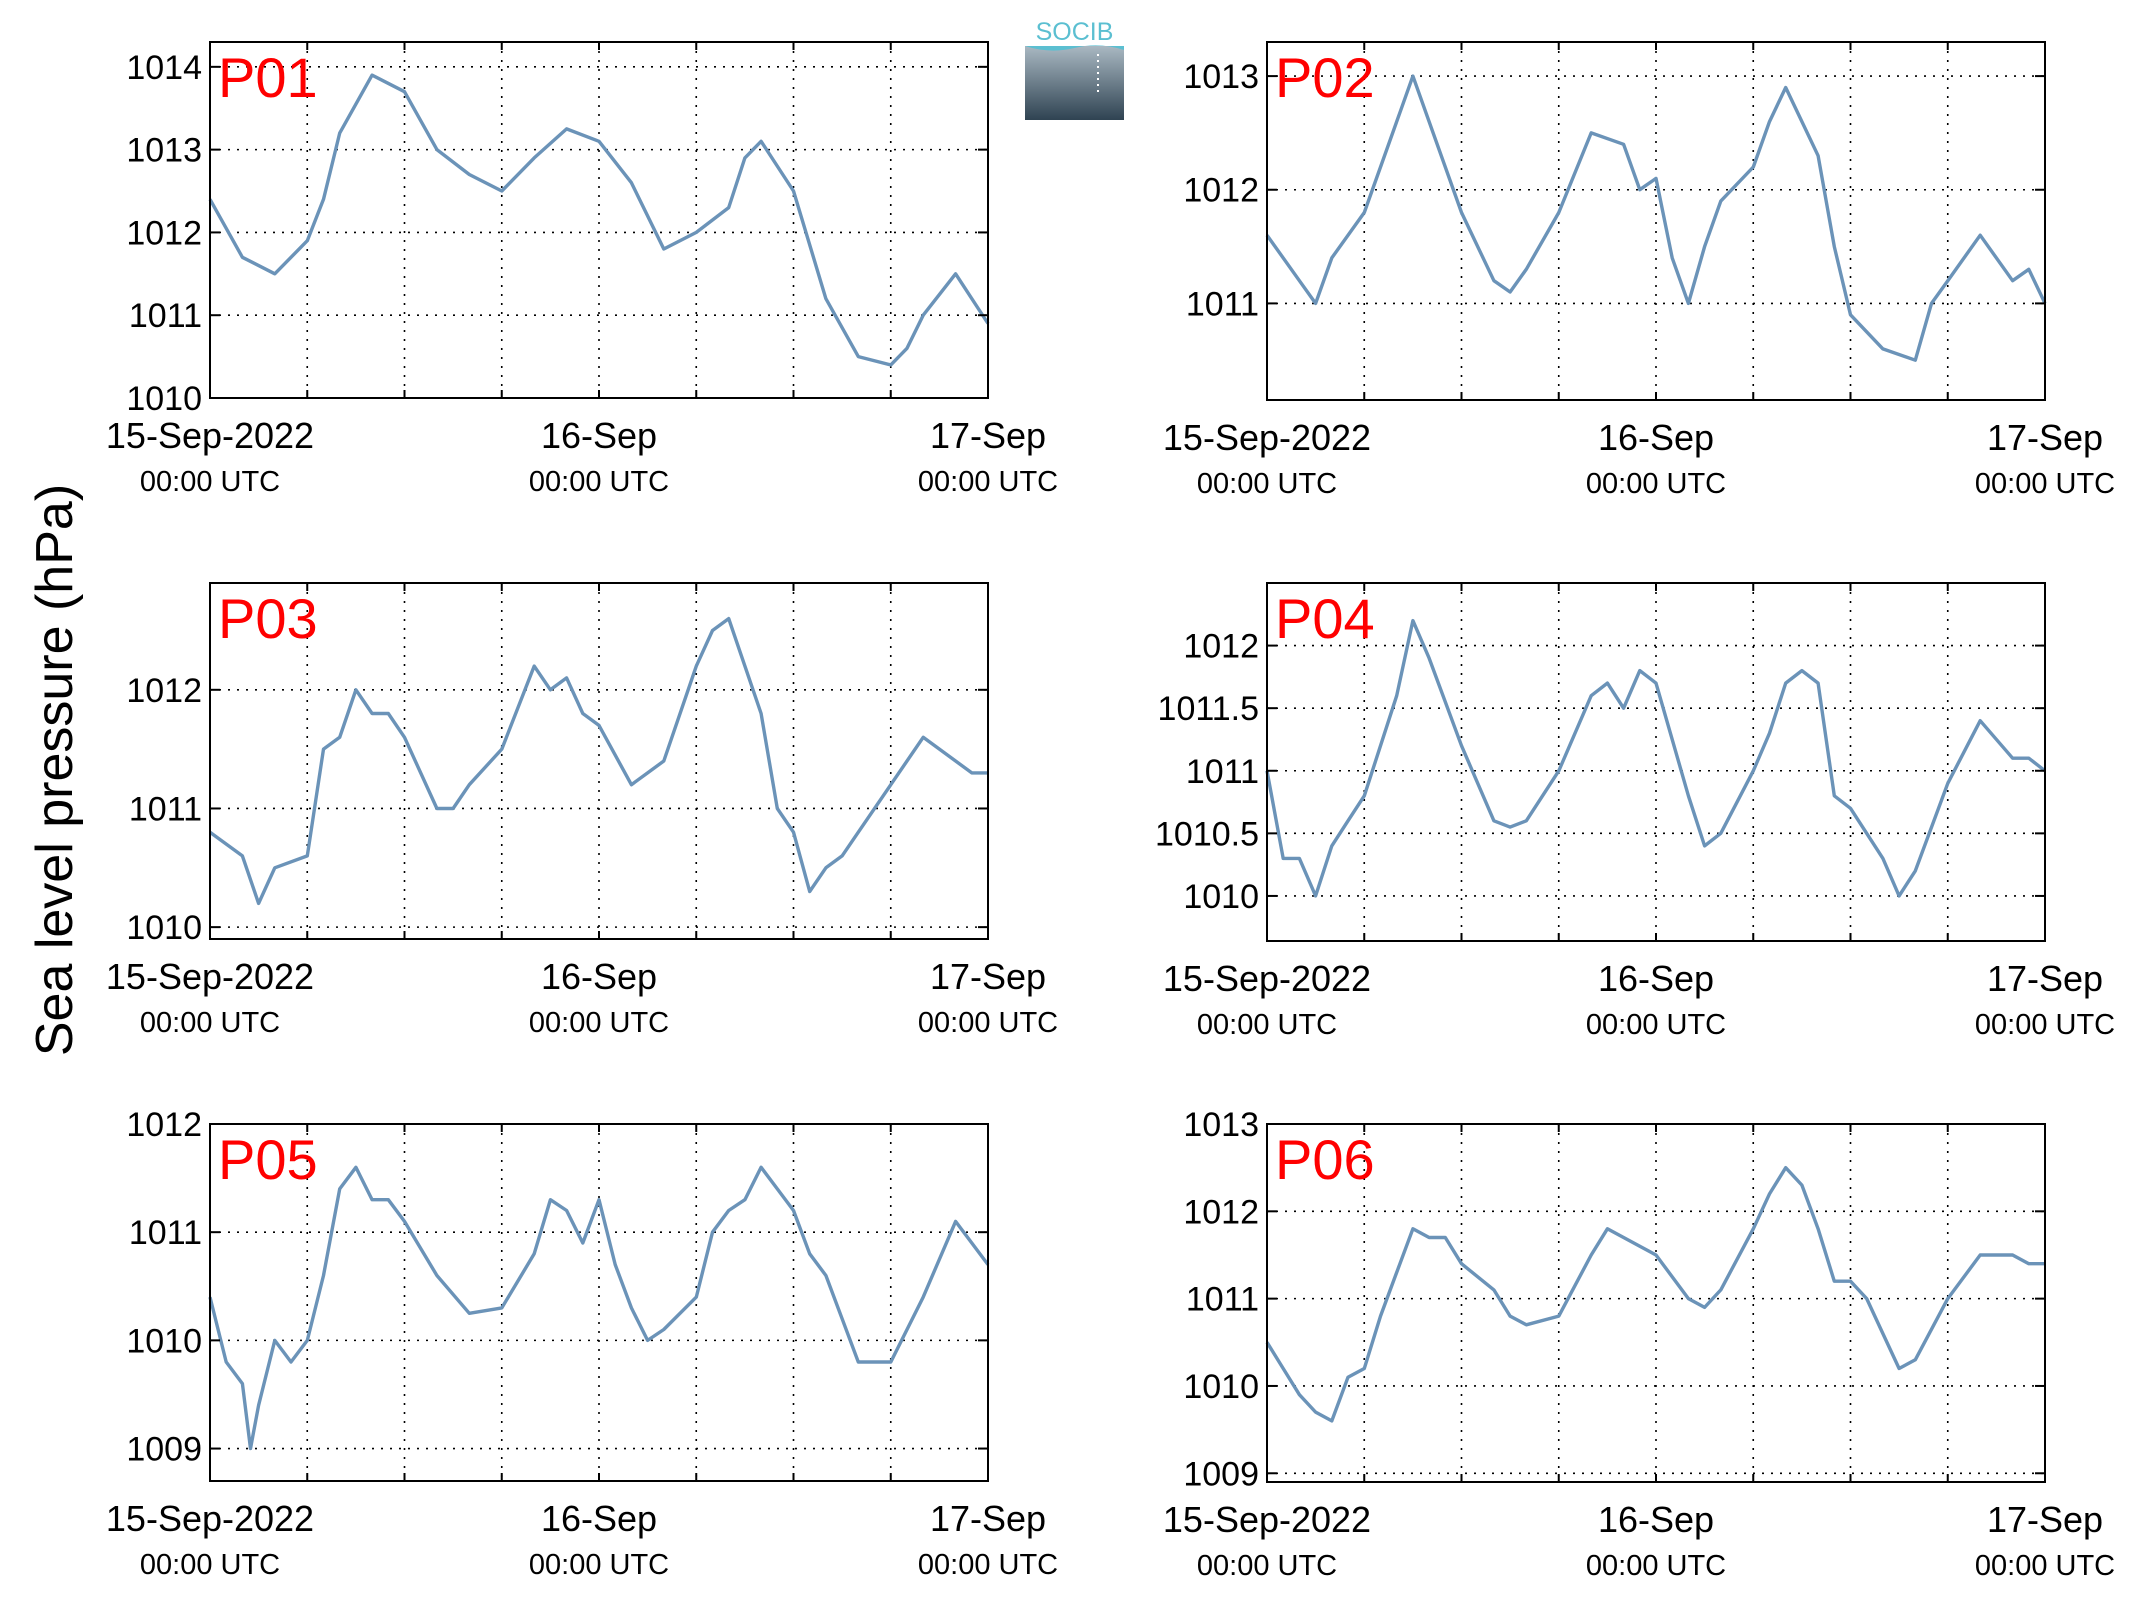 The height and width of the screenshot is (1608, 2133). I want to click on panel-title: P06, so click(1325, 1159).